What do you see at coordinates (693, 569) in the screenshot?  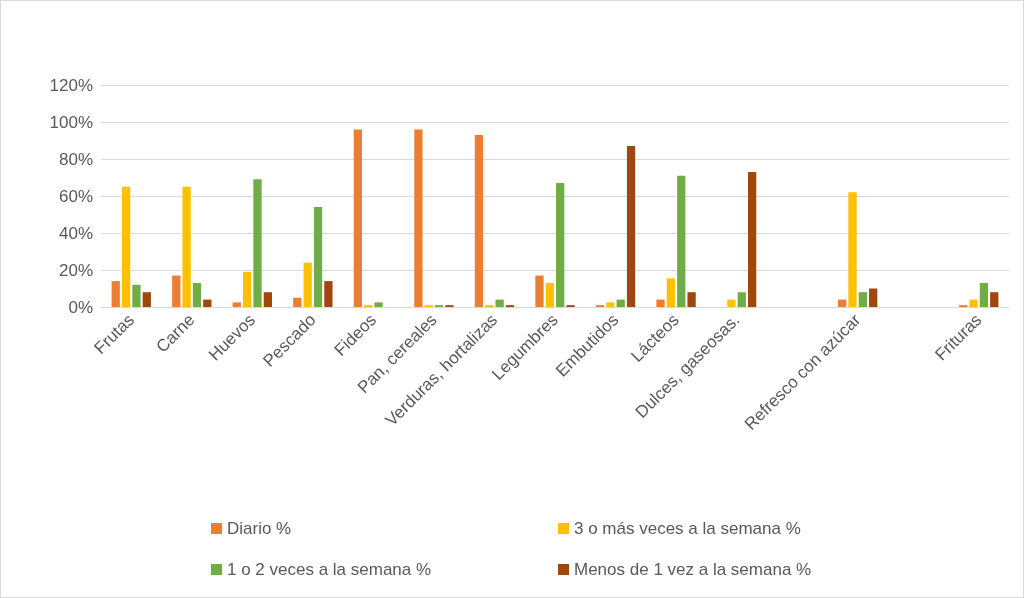 I see `legend-label: Menos de 1 vez a la semana %` at bounding box center [693, 569].